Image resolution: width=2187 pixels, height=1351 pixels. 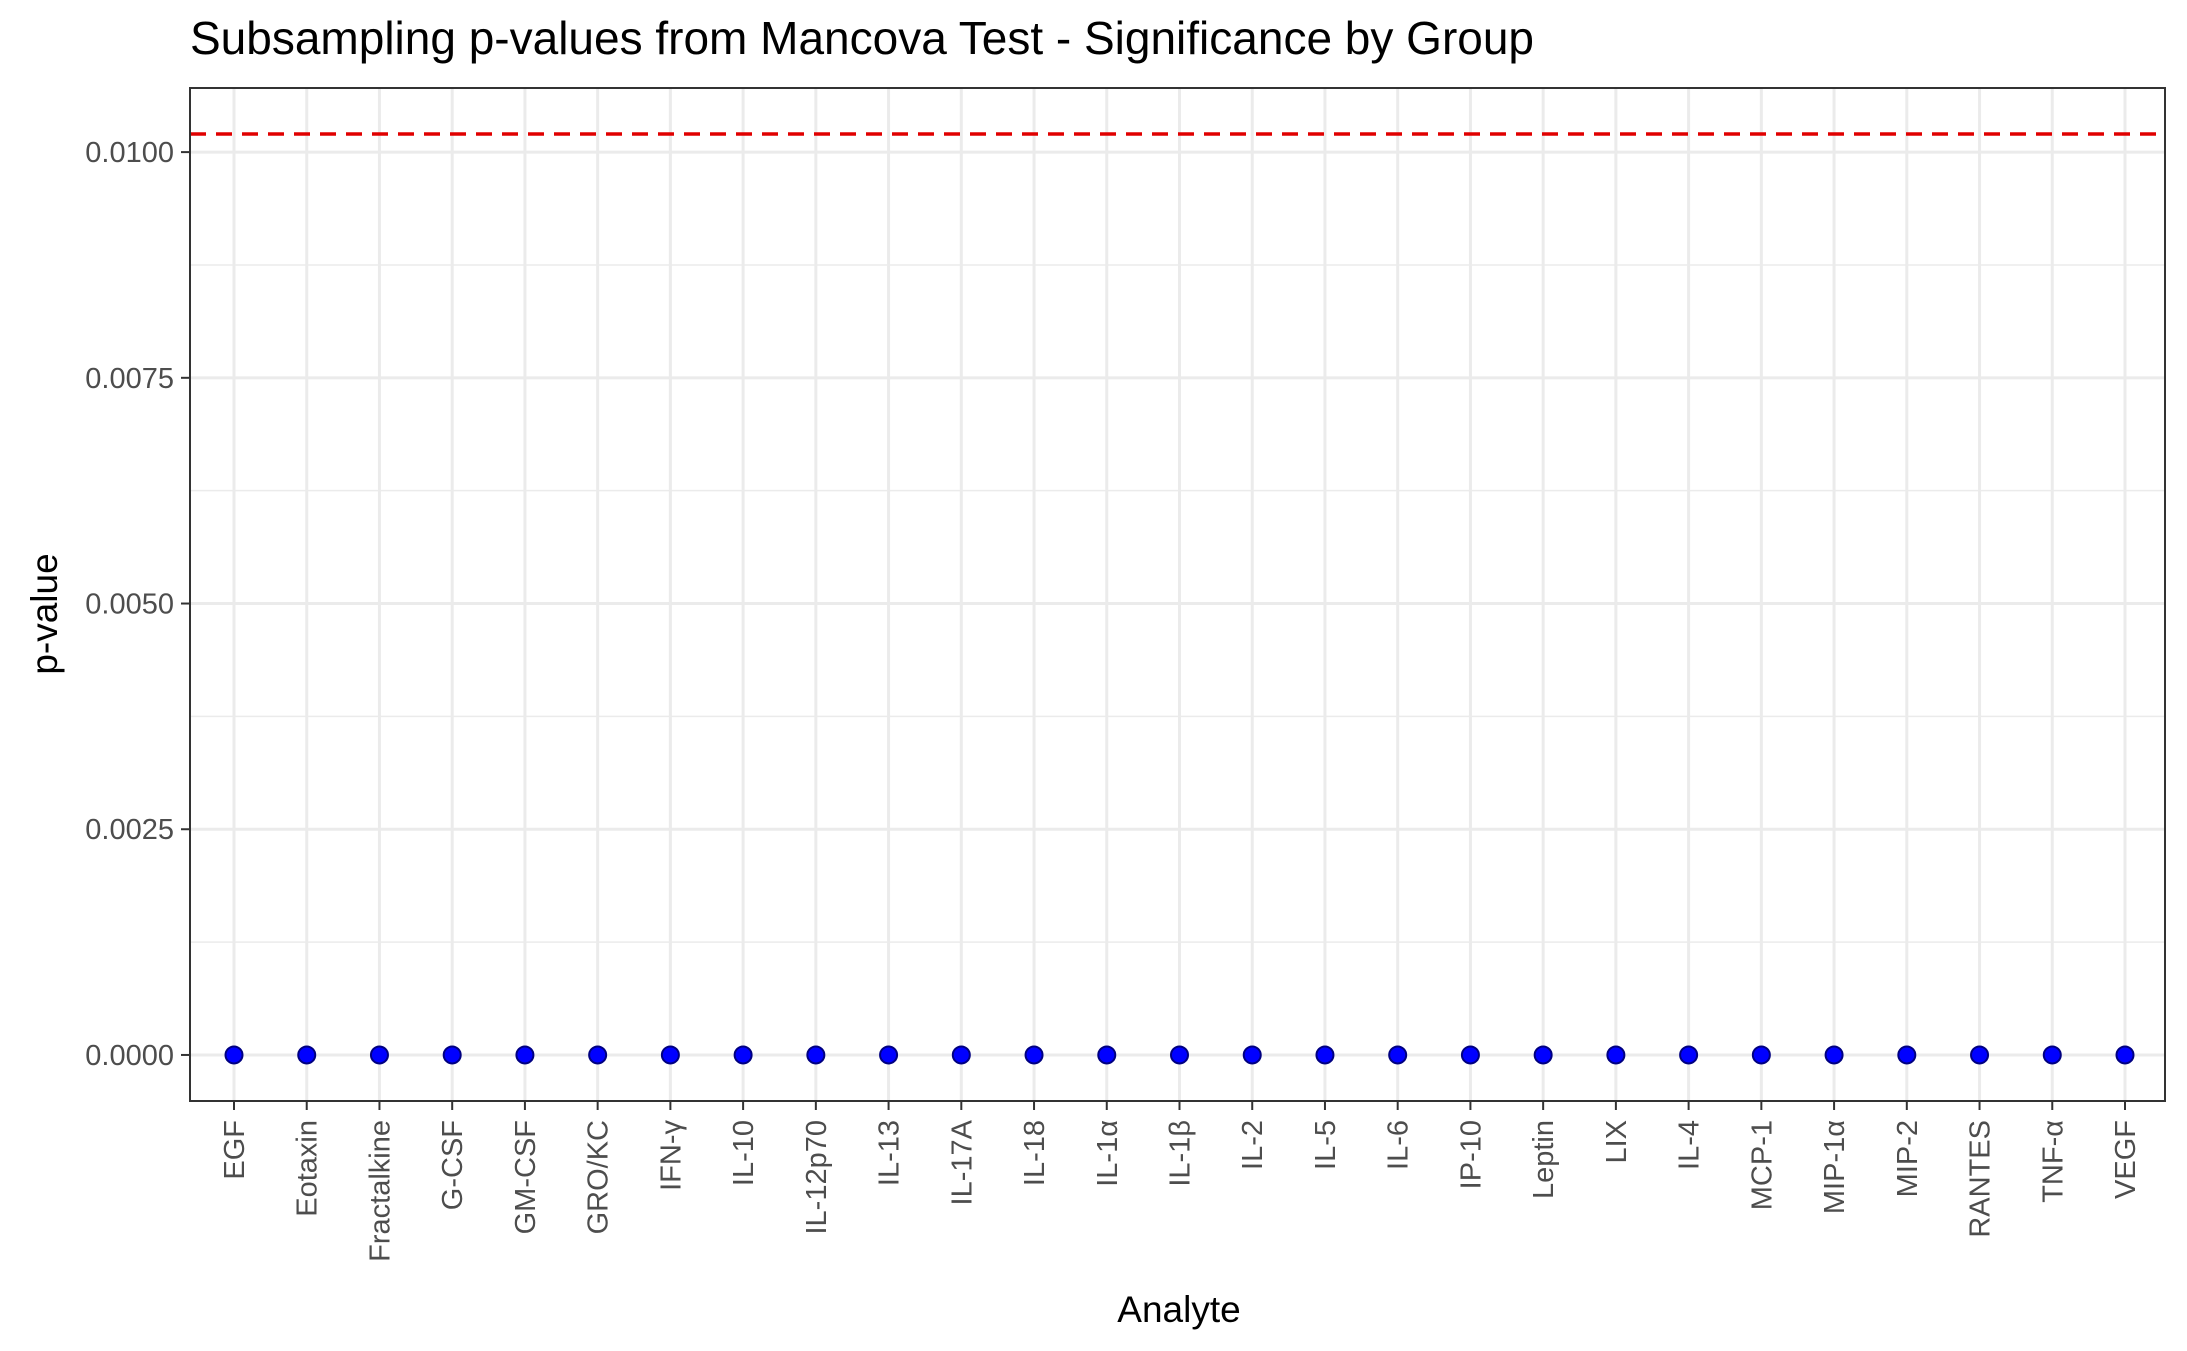 What do you see at coordinates (526, 1177) in the screenshot?
I see `x-tick-label: GM-CSF` at bounding box center [526, 1177].